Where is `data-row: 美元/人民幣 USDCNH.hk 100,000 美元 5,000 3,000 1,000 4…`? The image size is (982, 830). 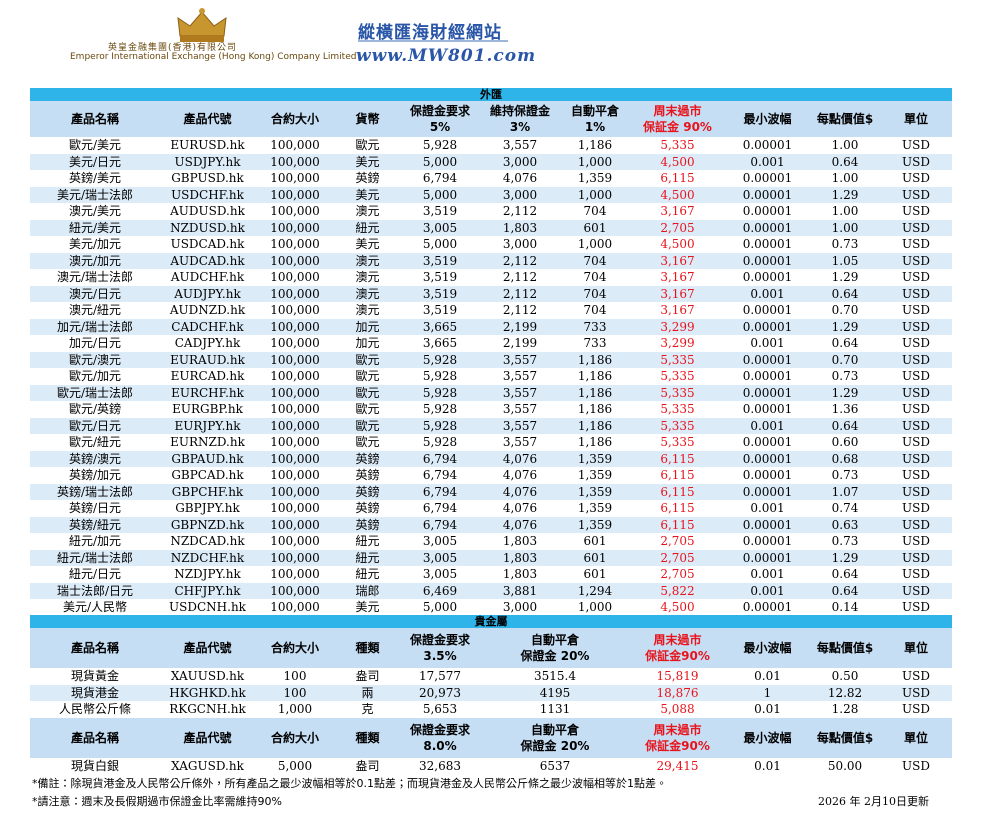 data-row: 美元/人民幣 USDCNH.hk 100,000 美元 5,000 3,000 1,000 4… is located at coordinates (491, 607).